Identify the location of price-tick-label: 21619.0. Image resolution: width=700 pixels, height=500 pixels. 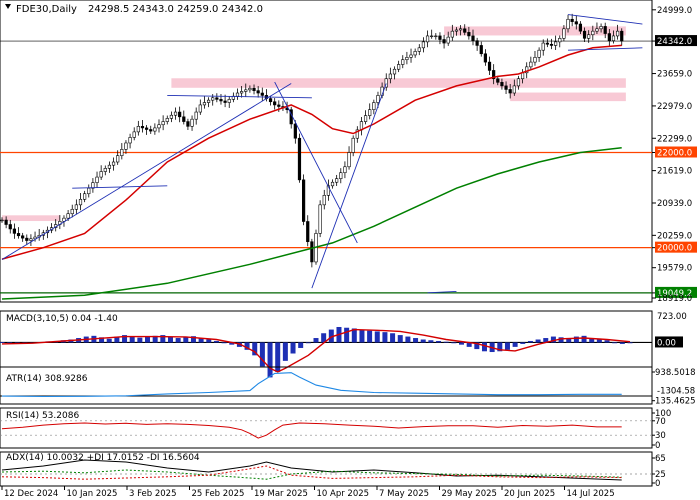
(674, 172).